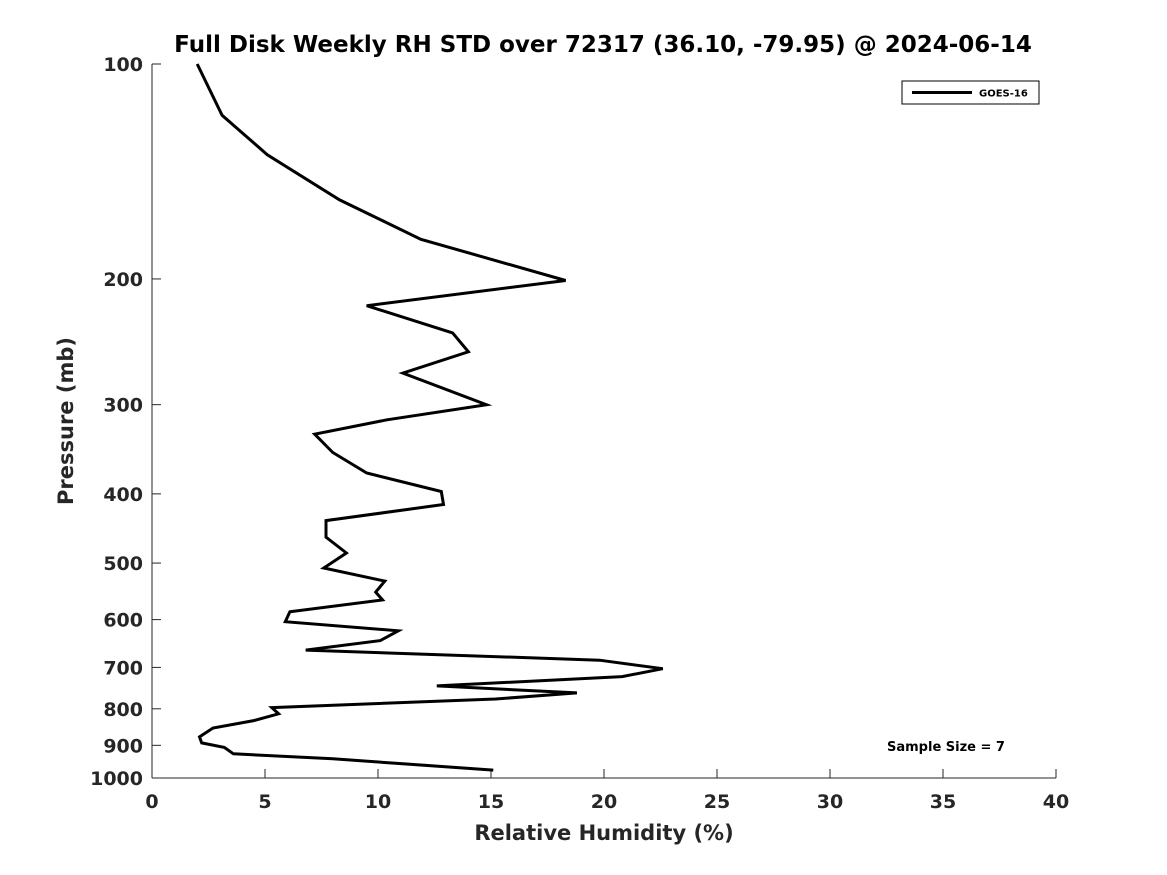 This screenshot has width=1167, height=875. I want to click on x-tick-label: 20, so click(604, 802).